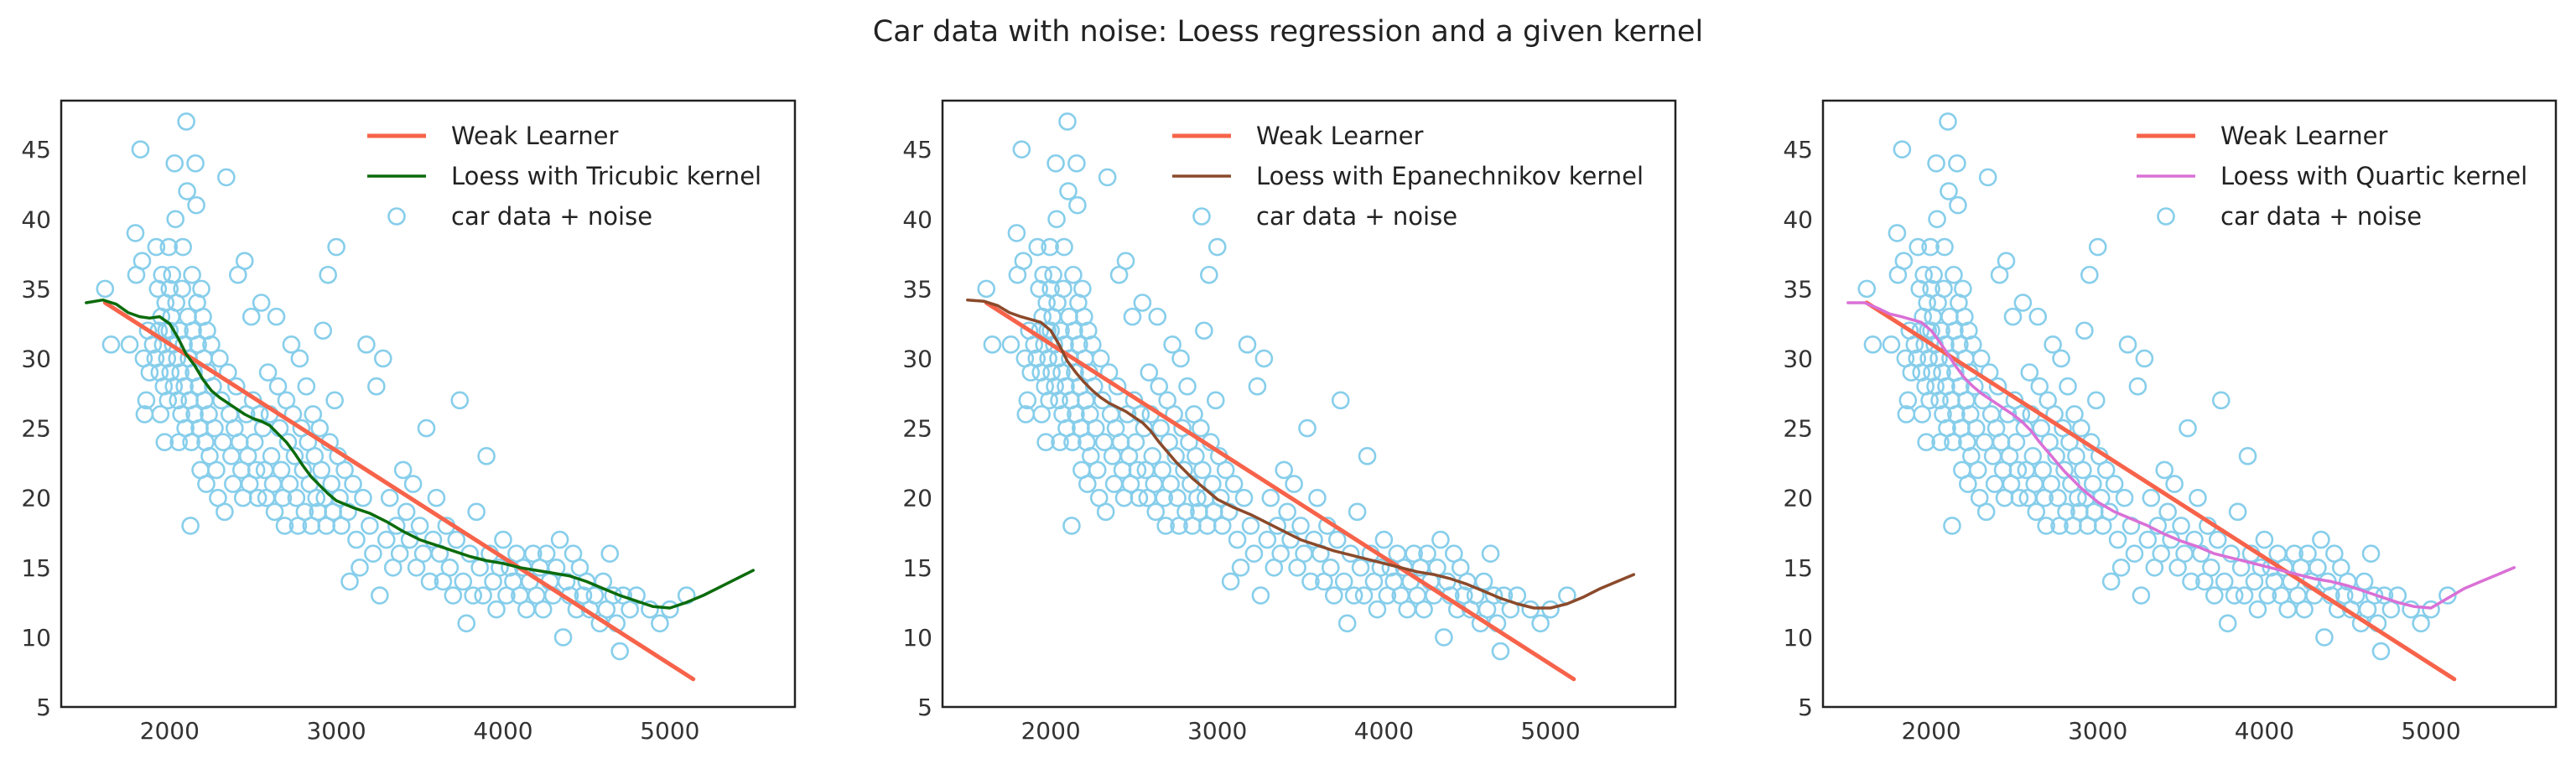  I want to click on y-tick-label: 20, so click(917, 498).